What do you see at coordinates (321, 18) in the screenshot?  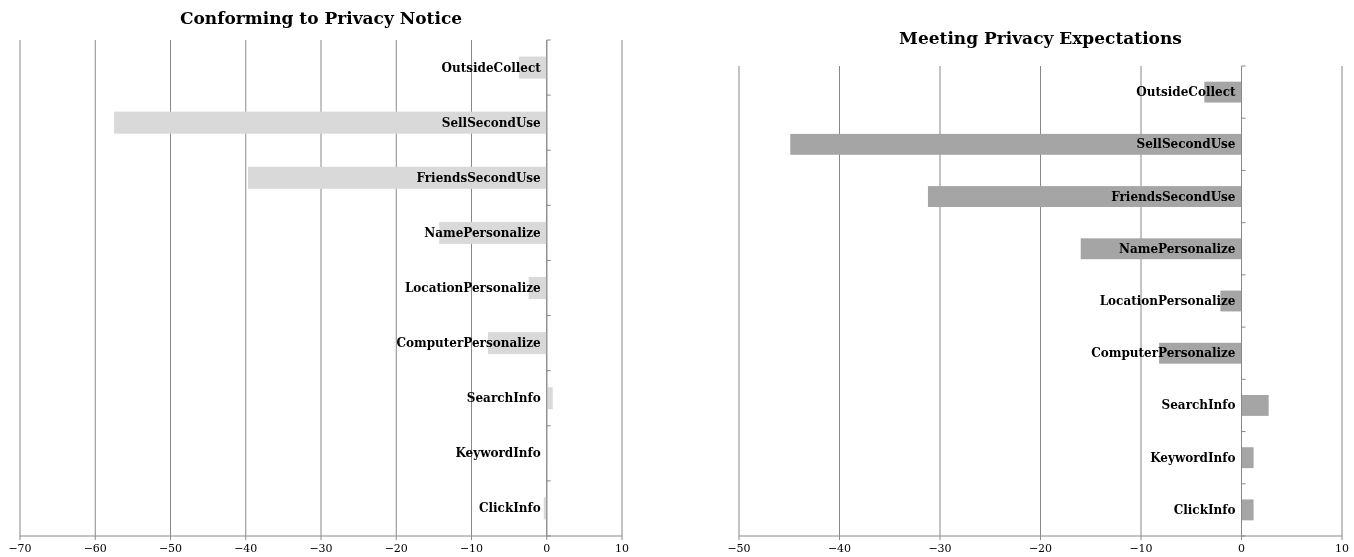 I see `chart-title: Conforming to Privacy Notice` at bounding box center [321, 18].